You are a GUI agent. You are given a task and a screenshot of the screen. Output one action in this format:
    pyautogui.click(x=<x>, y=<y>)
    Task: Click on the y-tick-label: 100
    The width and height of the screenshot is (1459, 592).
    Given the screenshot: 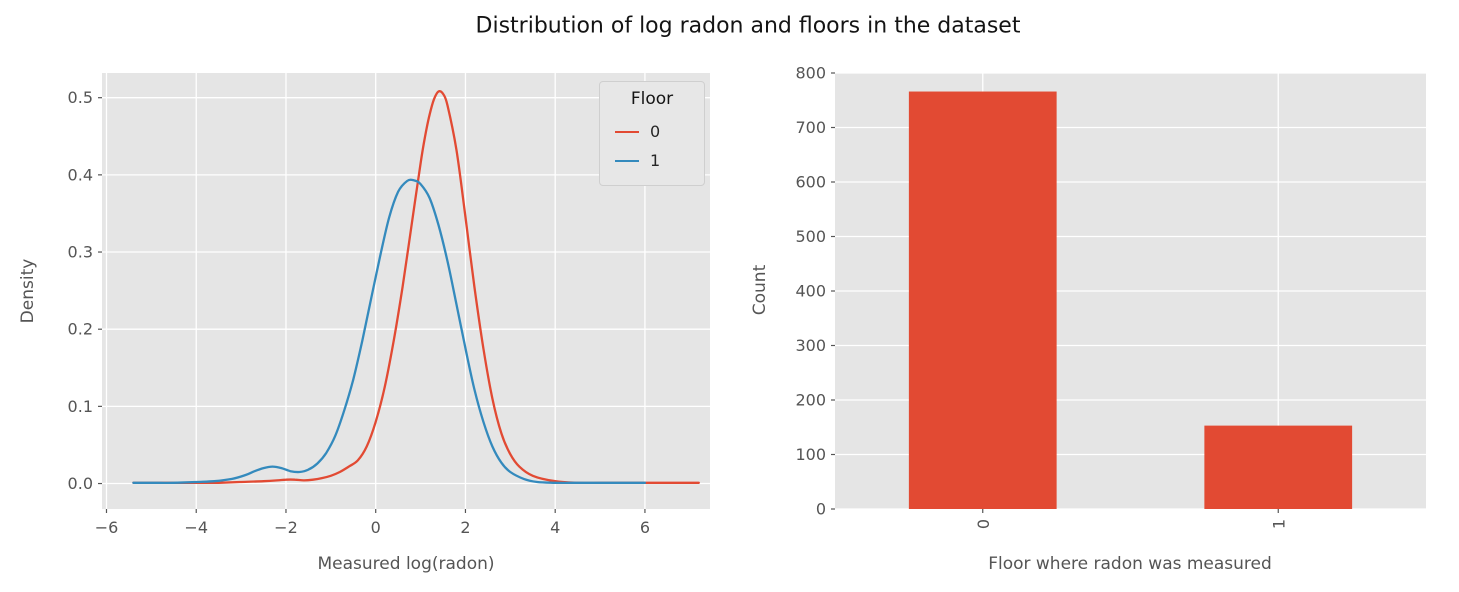 What is the action you would take?
    pyautogui.click(x=810, y=454)
    